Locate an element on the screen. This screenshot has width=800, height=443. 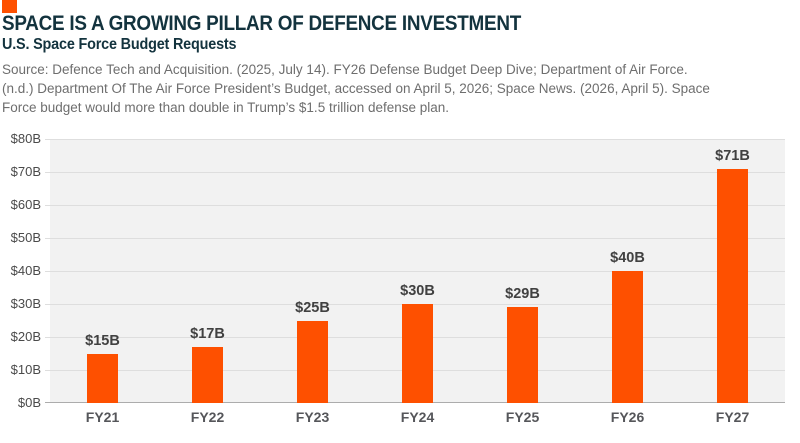
brand-accent-square is located at coordinates (9, 6).